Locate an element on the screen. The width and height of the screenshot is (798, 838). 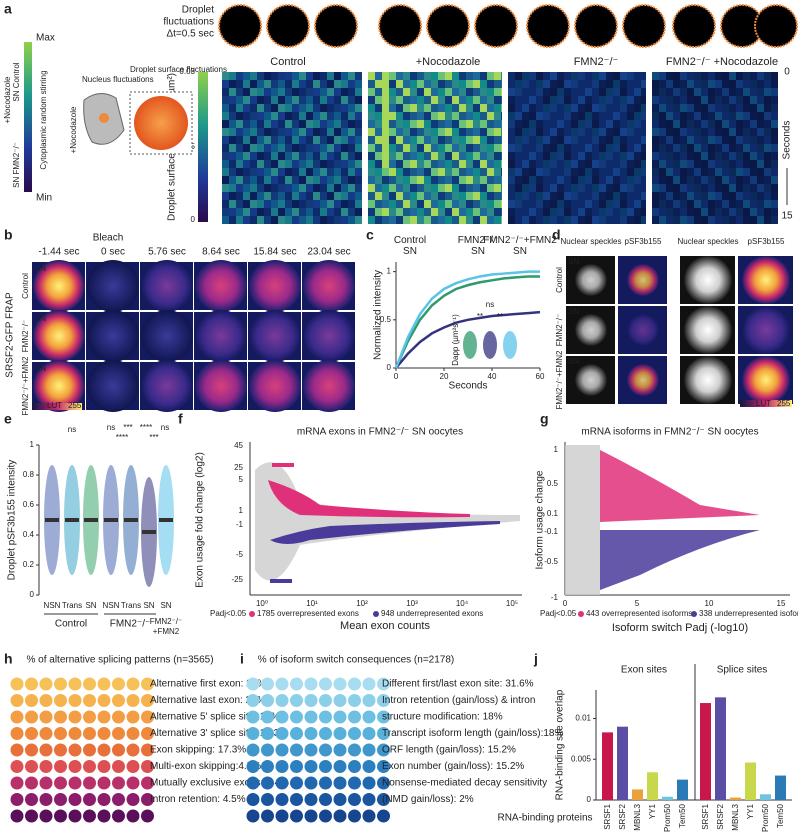
x-tick-label: Tem50 is located at coordinates (682, 815).